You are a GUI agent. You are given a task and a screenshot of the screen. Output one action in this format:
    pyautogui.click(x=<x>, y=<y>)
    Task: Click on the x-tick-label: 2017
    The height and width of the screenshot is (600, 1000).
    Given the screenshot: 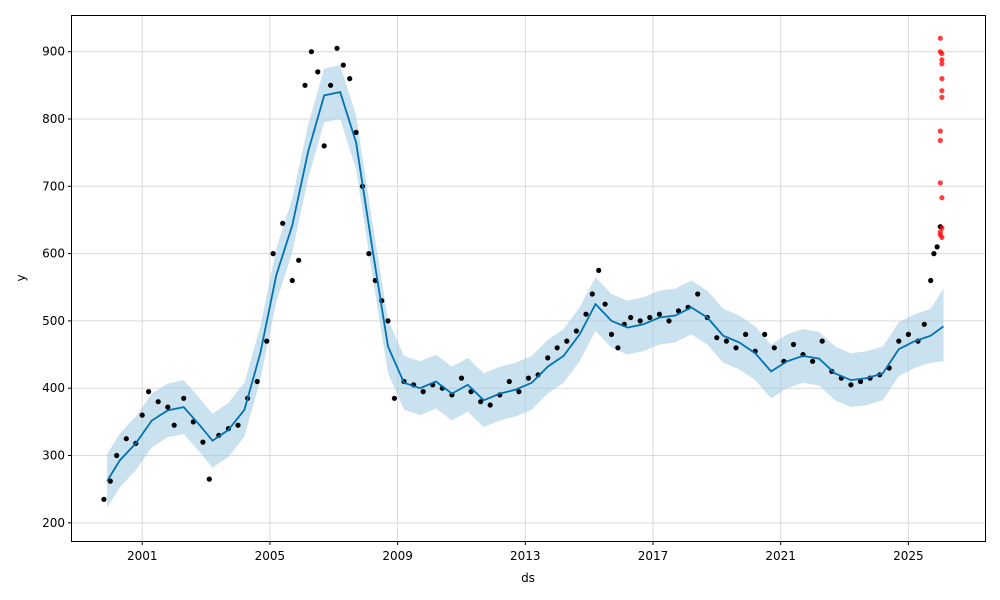 What is the action you would take?
    pyautogui.click(x=653, y=556)
    